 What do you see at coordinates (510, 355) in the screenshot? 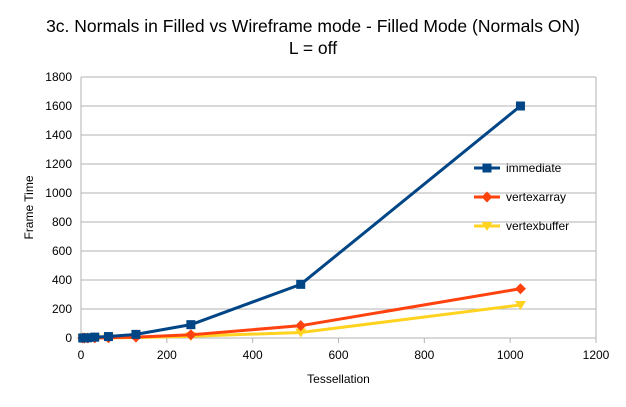
I see `x-tick-label: 1000` at bounding box center [510, 355].